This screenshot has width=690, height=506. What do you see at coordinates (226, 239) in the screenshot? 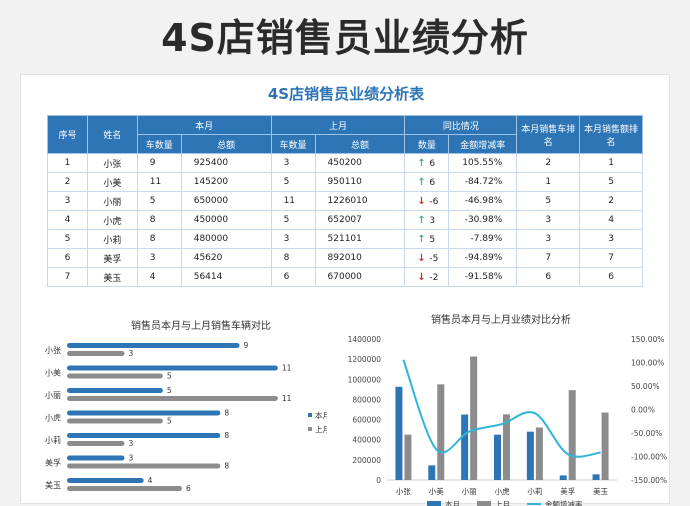
I see `cell-tm: 480000` at bounding box center [226, 239].